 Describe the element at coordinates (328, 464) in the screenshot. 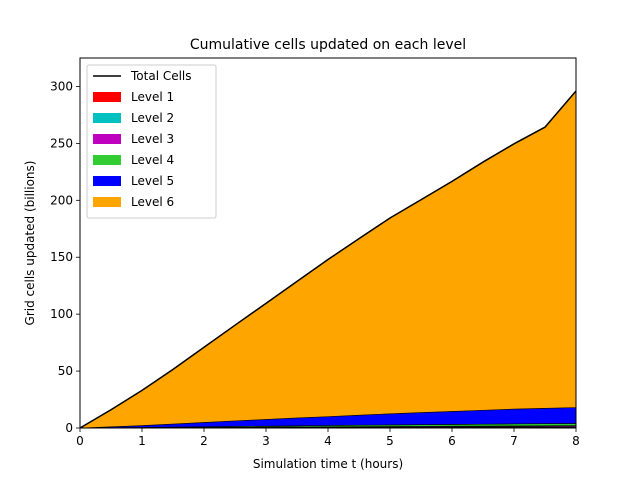

I see `x-axis-label: Simulation time t (hours)` at that location.